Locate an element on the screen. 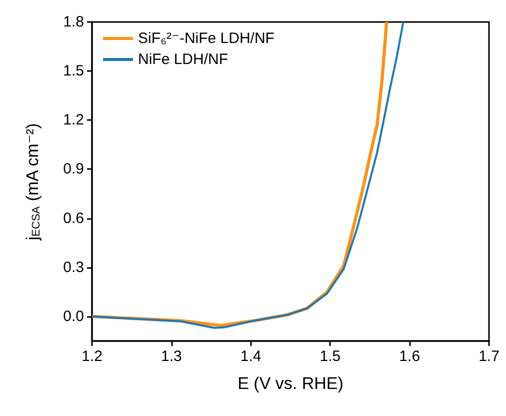 Image resolution: width=506 pixels, height=416 pixels. x-tick-label: 1.5 is located at coordinates (330, 356).